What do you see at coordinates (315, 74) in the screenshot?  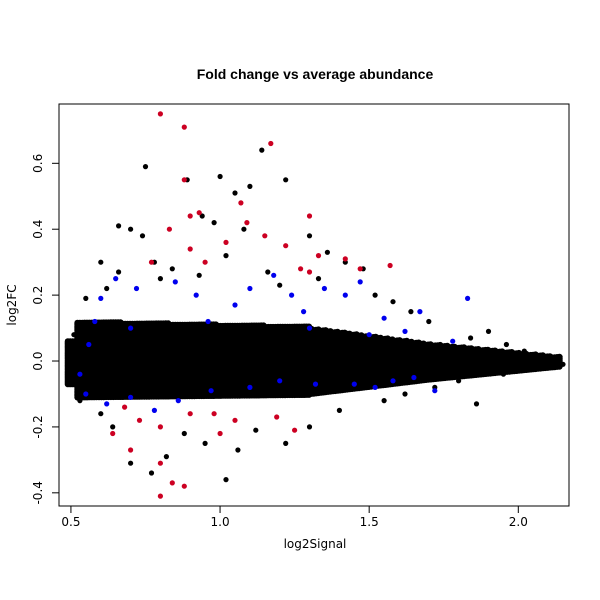 I see `chart-title: Fold change vs average abundance` at bounding box center [315, 74].